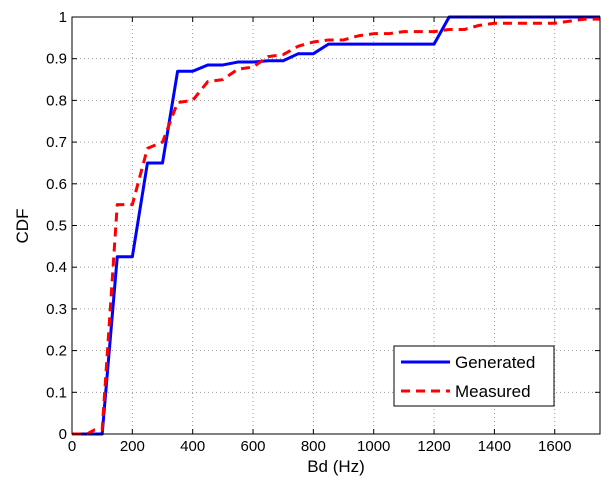 This screenshot has height=494, width=605. What do you see at coordinates (336, 466) in the screenshot?
I see `x-axis-label: Bd (Hz)` at bounding box center [336, 466].